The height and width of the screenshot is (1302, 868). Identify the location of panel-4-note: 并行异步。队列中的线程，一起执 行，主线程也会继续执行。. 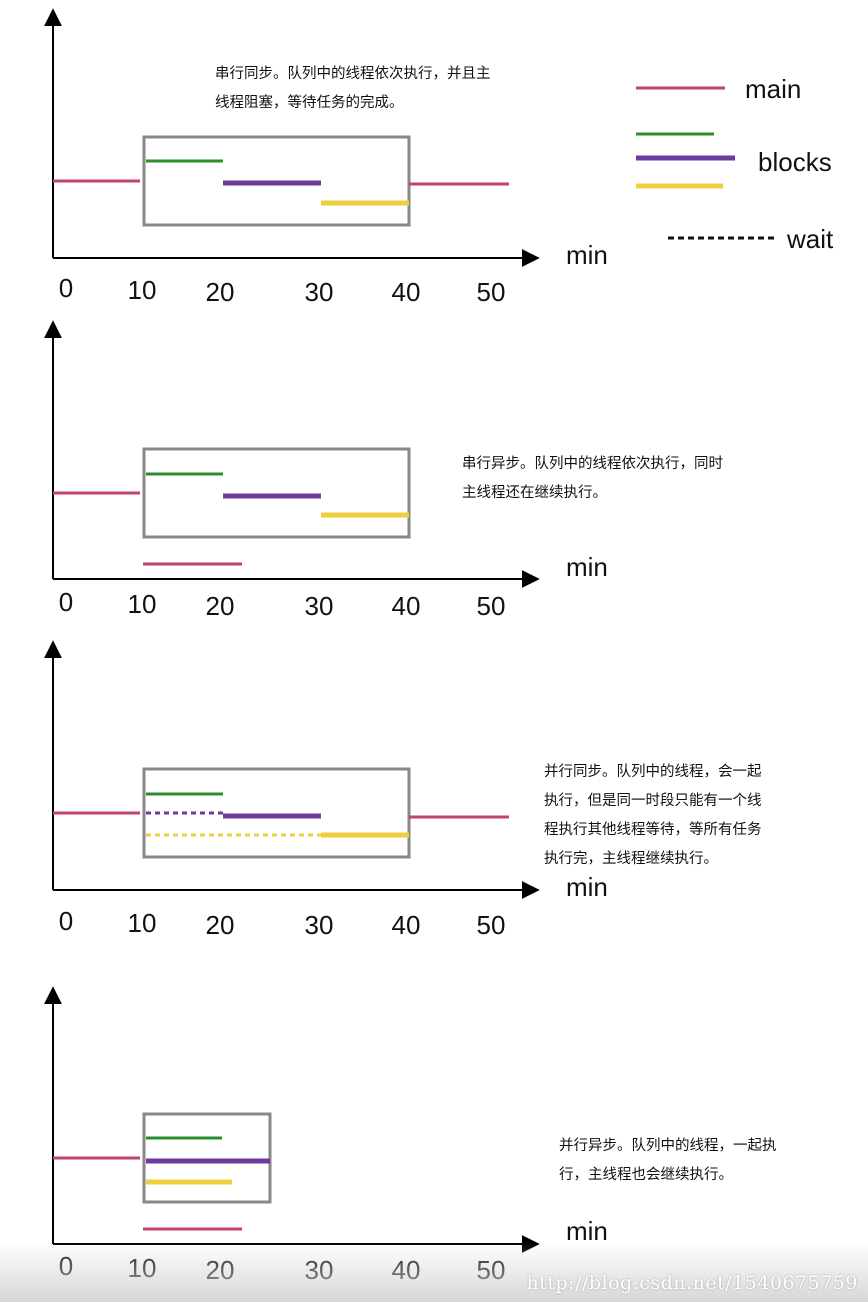
(668, 1160).